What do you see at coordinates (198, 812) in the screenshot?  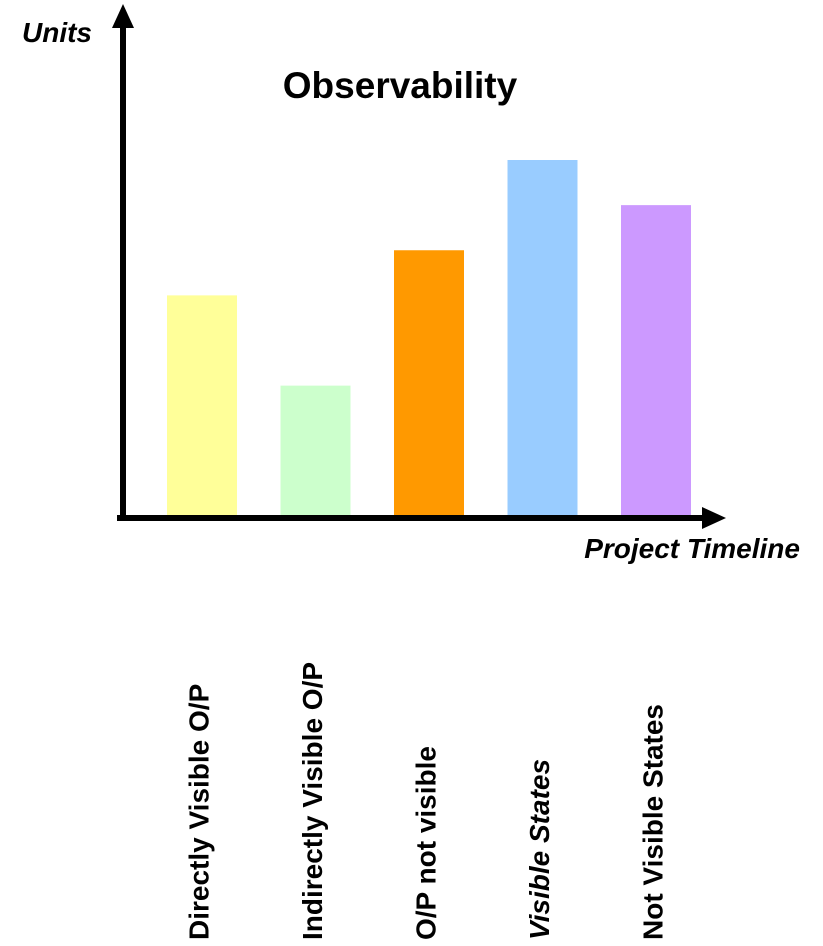 I see `category-label-directly-visible-o-p: Directly Visible O/P` at bounding box center [198, 812].